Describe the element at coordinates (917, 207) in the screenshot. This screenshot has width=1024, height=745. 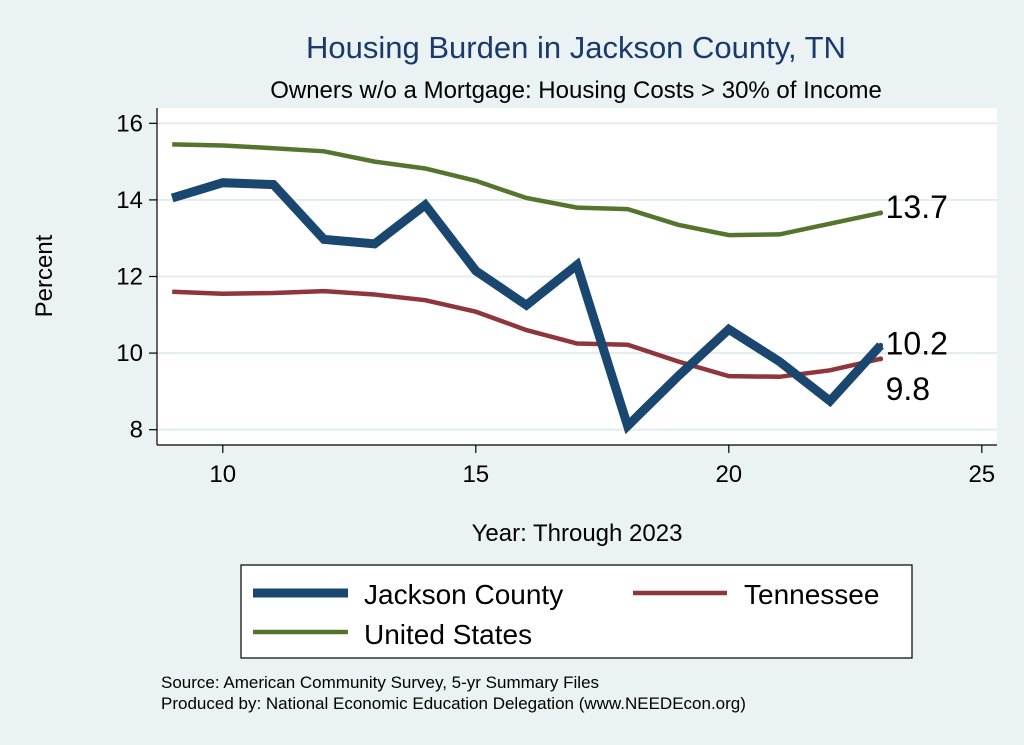
I see `end-label-united-states: 13.7` at that location.